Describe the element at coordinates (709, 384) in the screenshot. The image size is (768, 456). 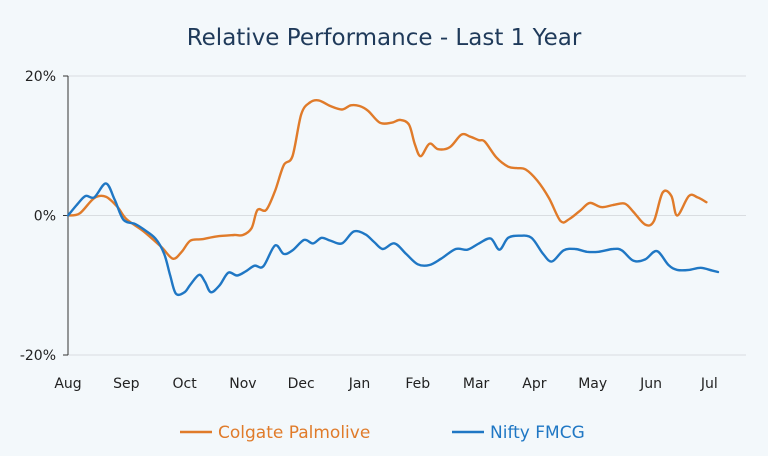
I see `x-tick-label: Jul` at that location.